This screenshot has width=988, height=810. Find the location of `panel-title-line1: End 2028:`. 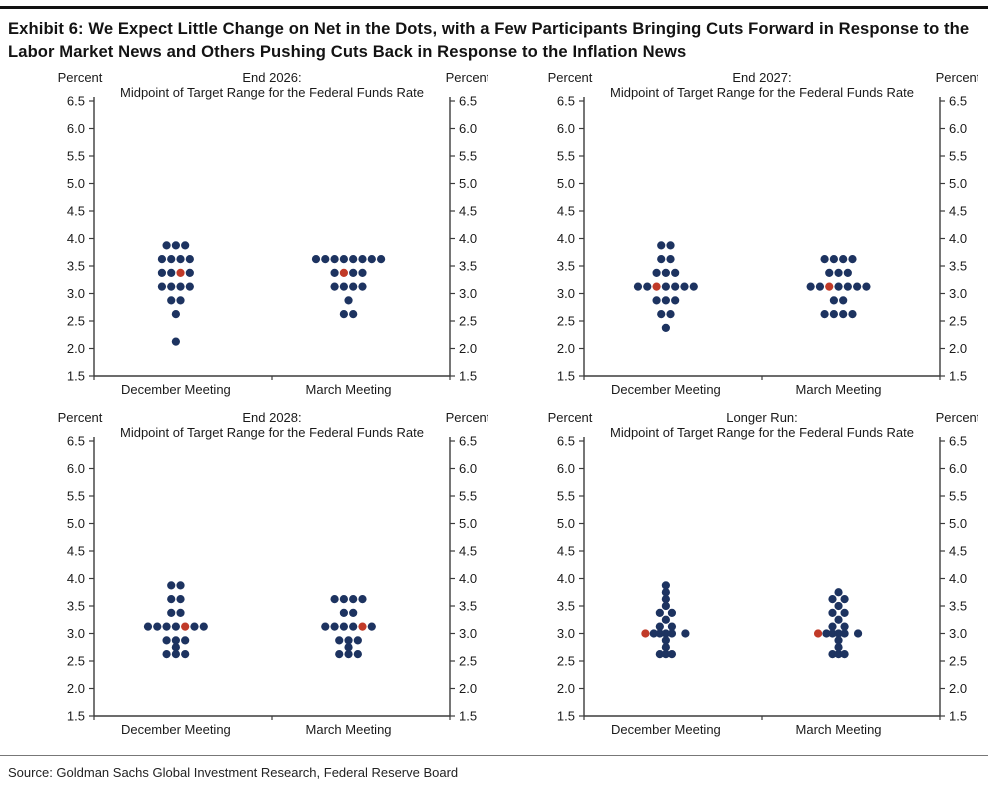

panel-title-line1: End 2028: is located at coordinates (271, 417).